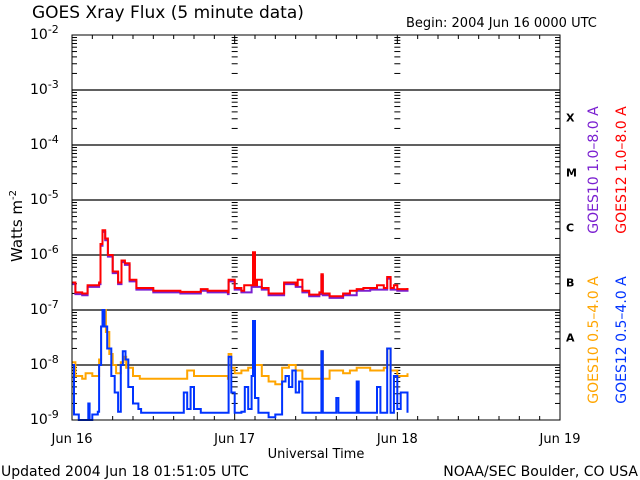  I want to click on x-tick-label: Jun 17, so click(234, 439).